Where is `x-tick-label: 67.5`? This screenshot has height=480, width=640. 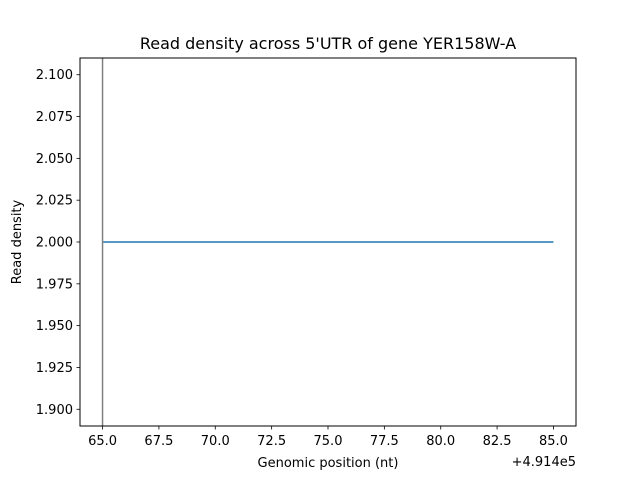 x-tick-label: 67.5 is located at coordinates (158, 441).